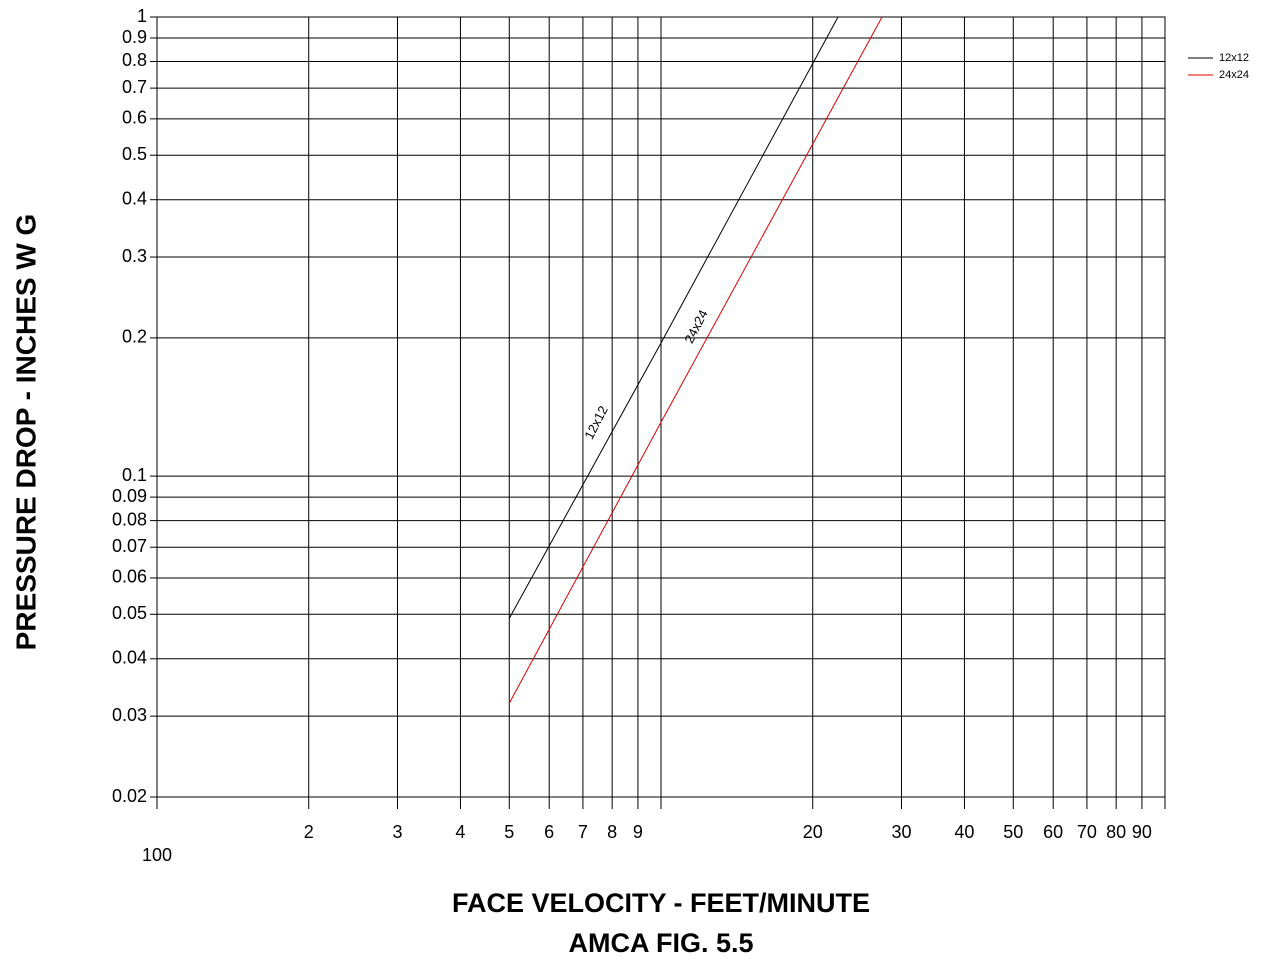 This screenshot has width=1276, height=963. Describe the element at coordinates (129, 519) in the screenshot. I see `y-tick-label: 0.08` at that location.